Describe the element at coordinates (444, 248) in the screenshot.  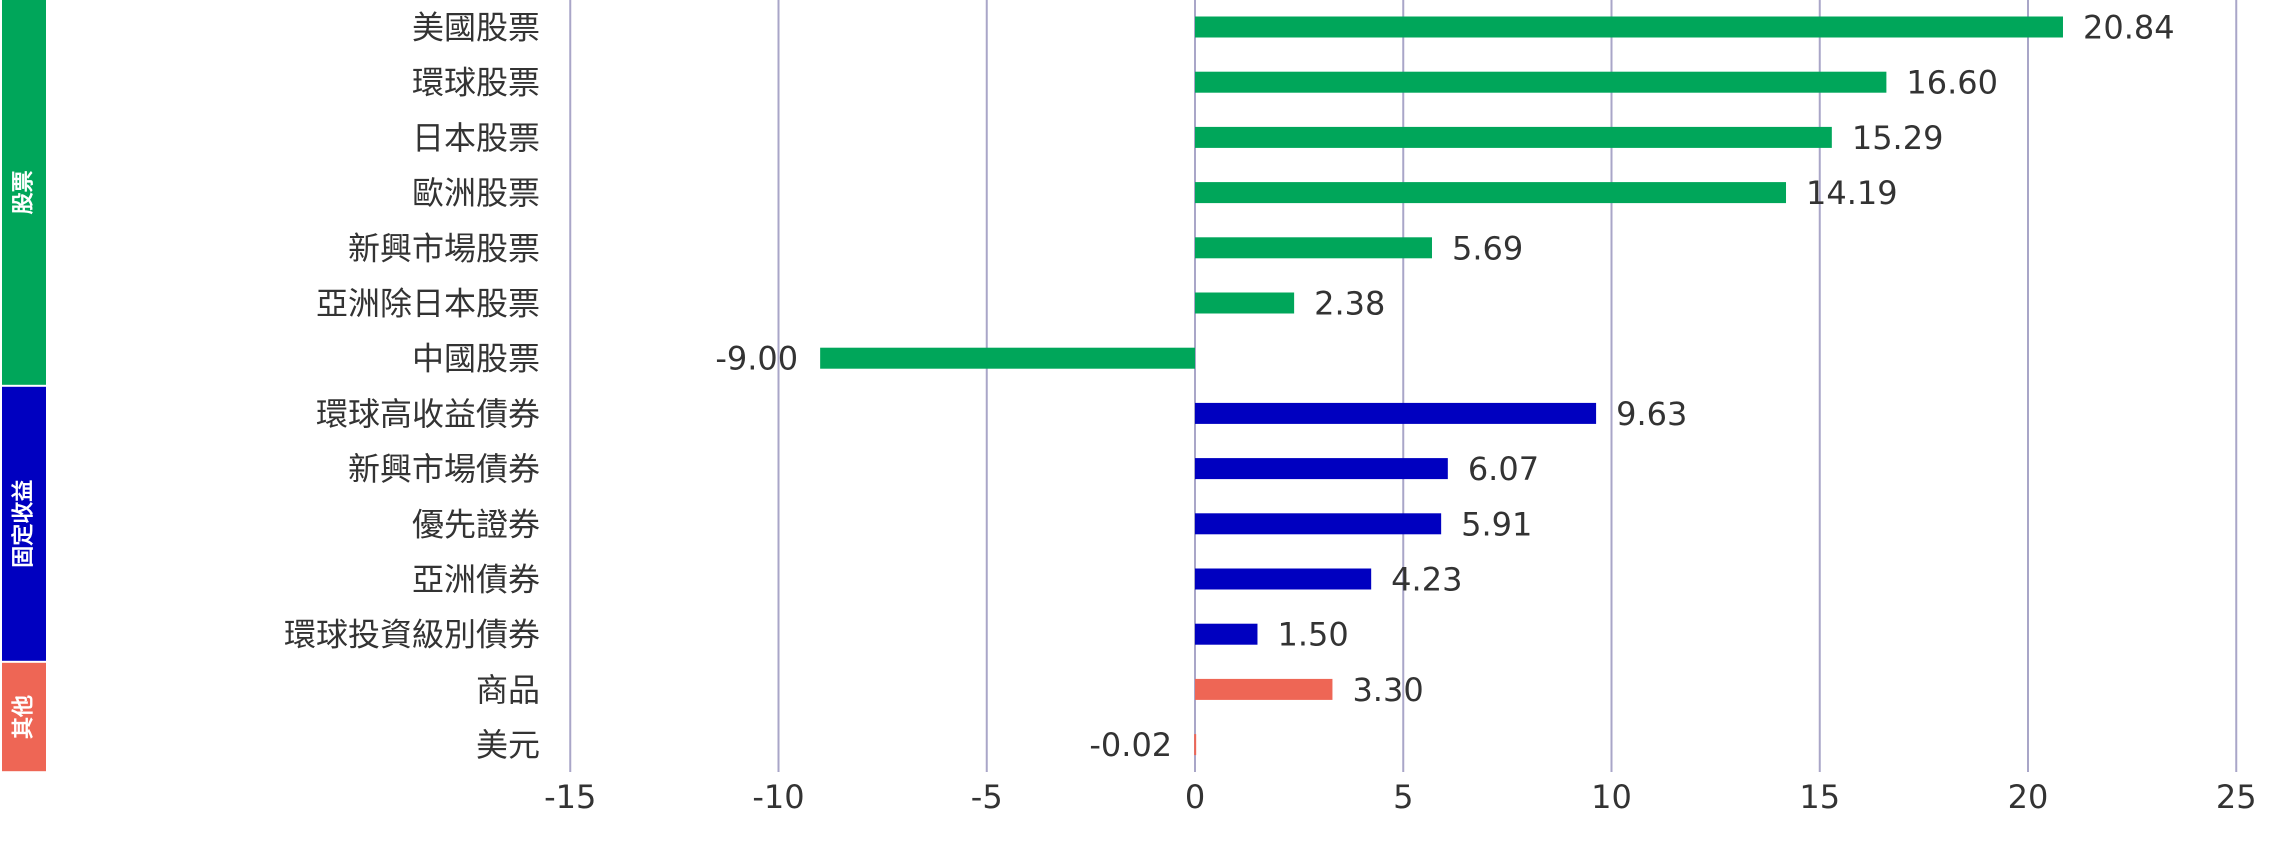
I see `category-label: 新興市場股票` at that location.